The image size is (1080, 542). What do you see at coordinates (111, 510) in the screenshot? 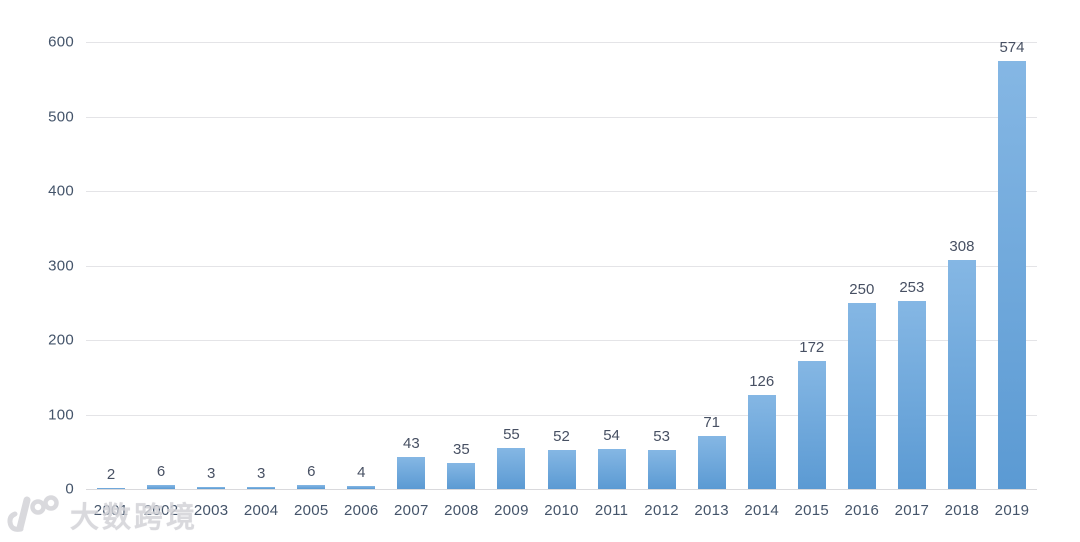
I see `x-tick-label: 2001` at bounding box center [111, 510].